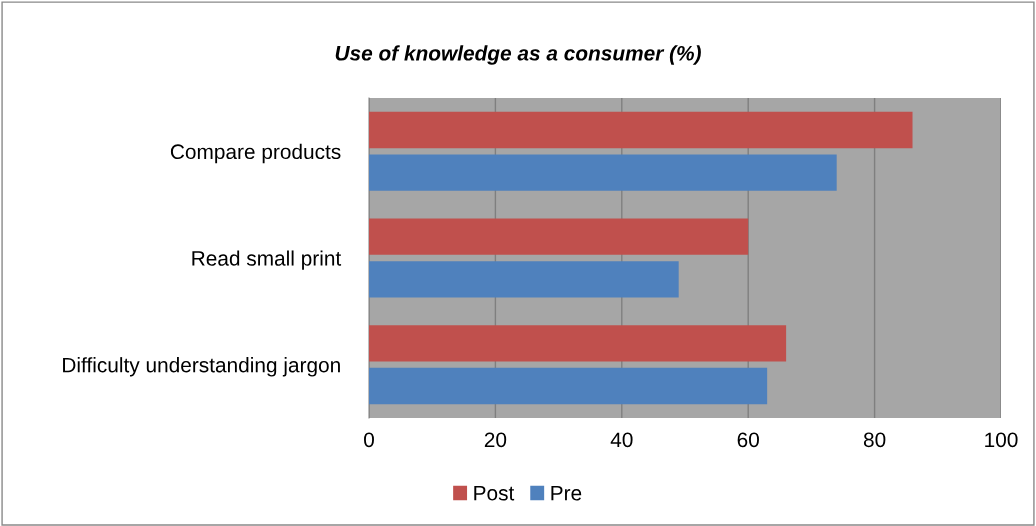 Image resolution: width=1036 pixels, height=526 pixels. What do you see at coordinates (566, 493) in the screenshot?
I see `legend-label: Pre` at bounding box center [566, 493].